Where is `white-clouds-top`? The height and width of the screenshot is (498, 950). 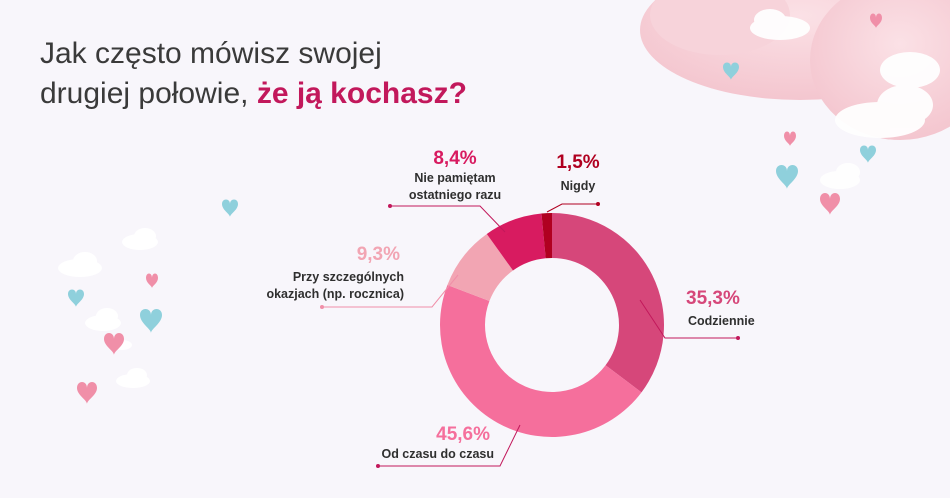 white-clouds-top is located at coordinates (845, 99).